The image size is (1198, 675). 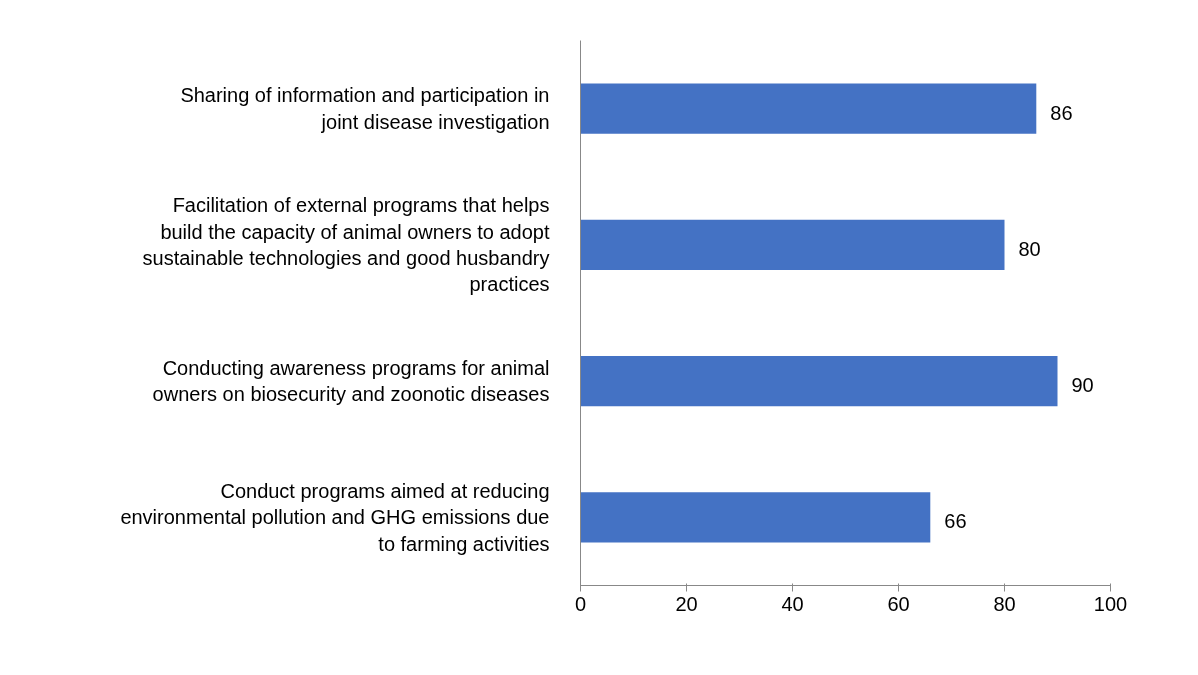 I want to click on y-tick-label: Conduct programs aimed at reducing environmental pollution and GHG emissions due to farming activities, so click(x=335, y=517).